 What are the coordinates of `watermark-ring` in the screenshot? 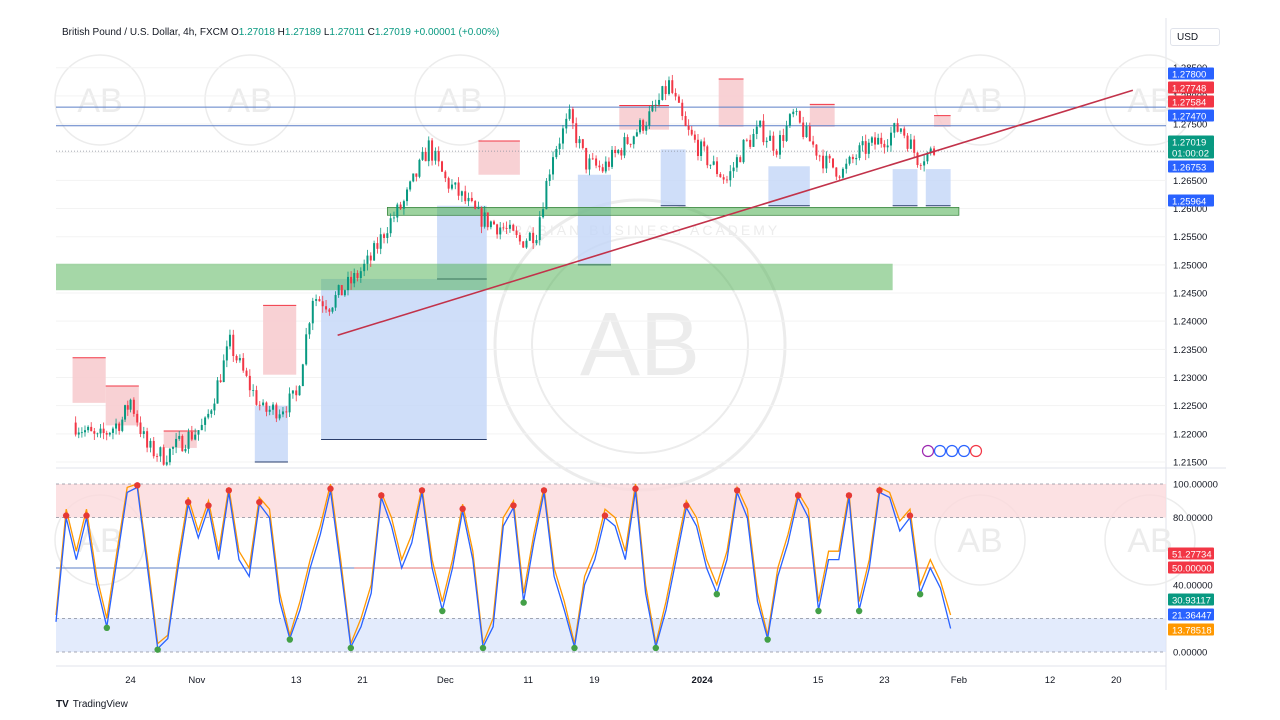 It's located at (250, 100).